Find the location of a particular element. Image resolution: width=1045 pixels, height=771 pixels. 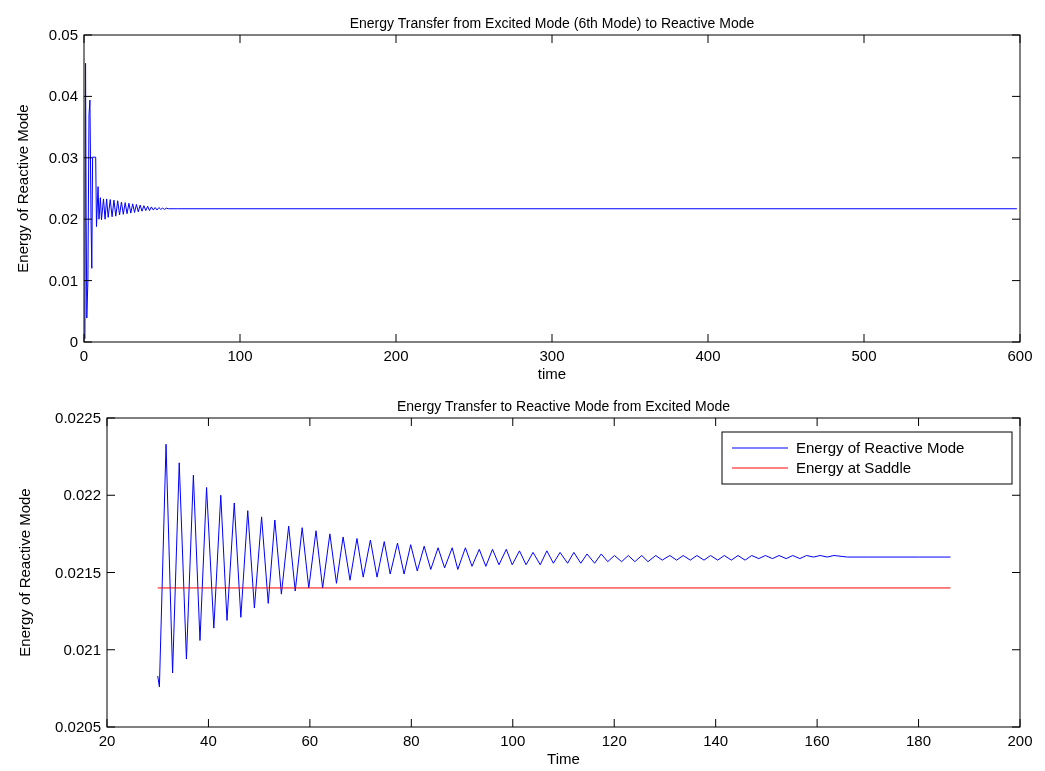

y-tick-label: 0.02 is located at coordinates (63, 219).